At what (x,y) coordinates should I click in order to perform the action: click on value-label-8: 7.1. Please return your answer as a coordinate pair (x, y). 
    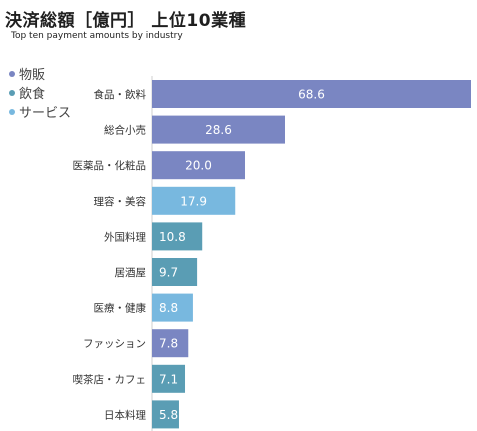
    Looking at the image, I should click on (168, 379).